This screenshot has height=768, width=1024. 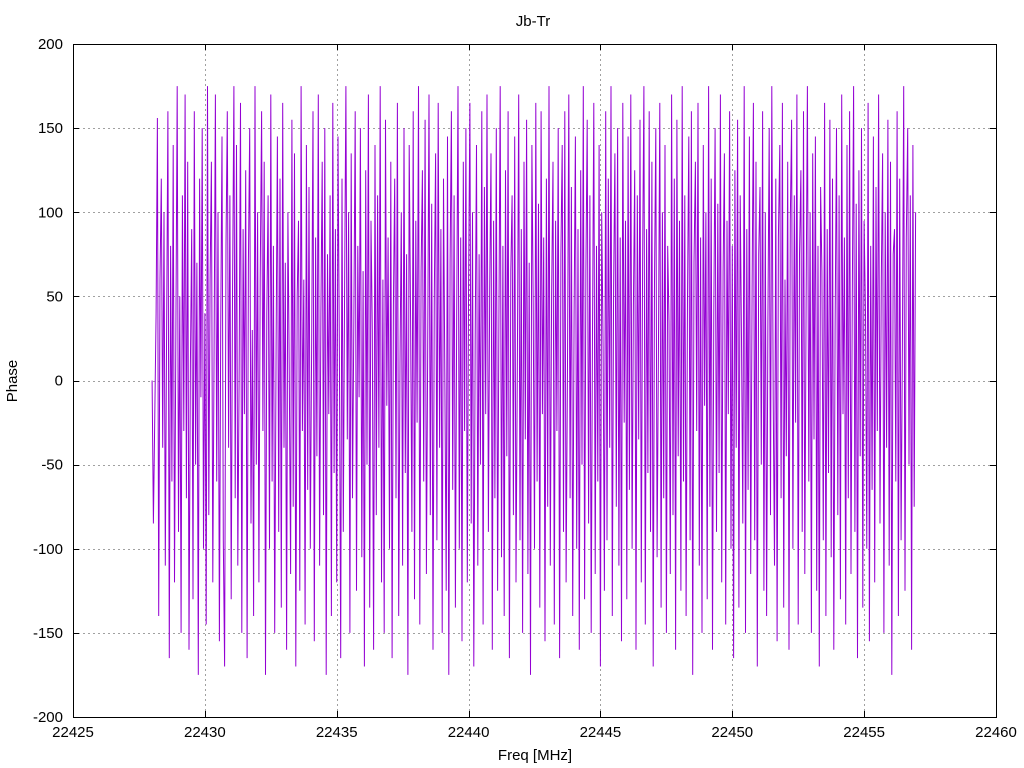 What do you see at coordinates (50, 128) in the screenshot?
I see `y-tick-label: 150` at bounding box center [50, 128].